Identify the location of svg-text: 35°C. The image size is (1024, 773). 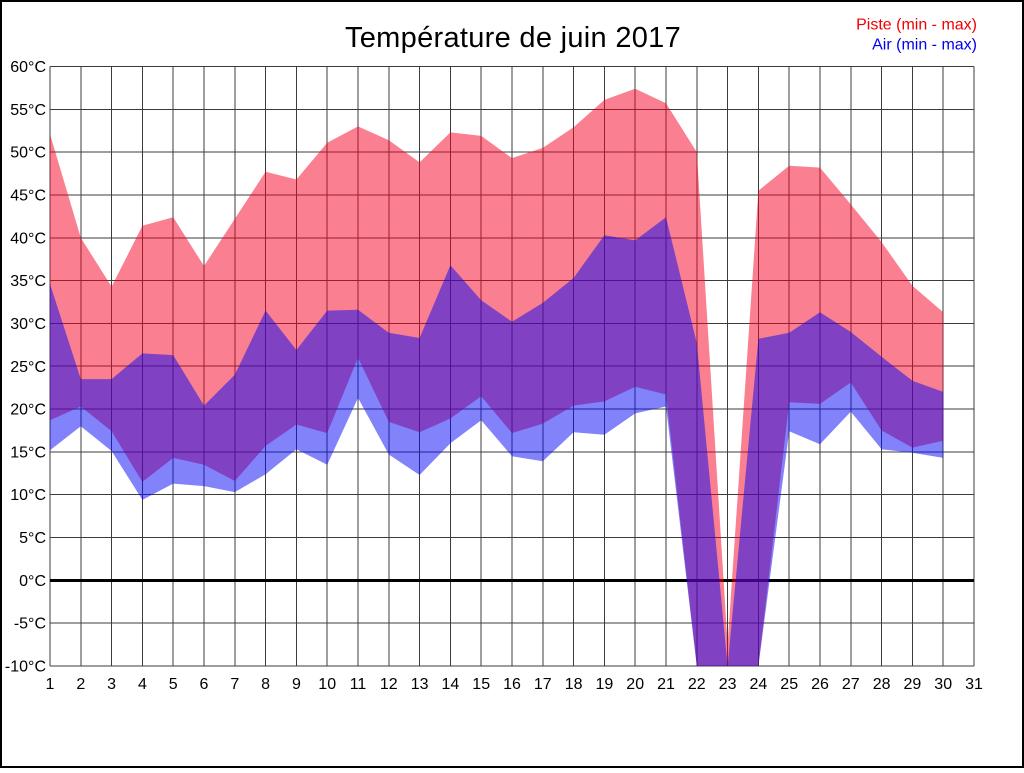
(28, 281).